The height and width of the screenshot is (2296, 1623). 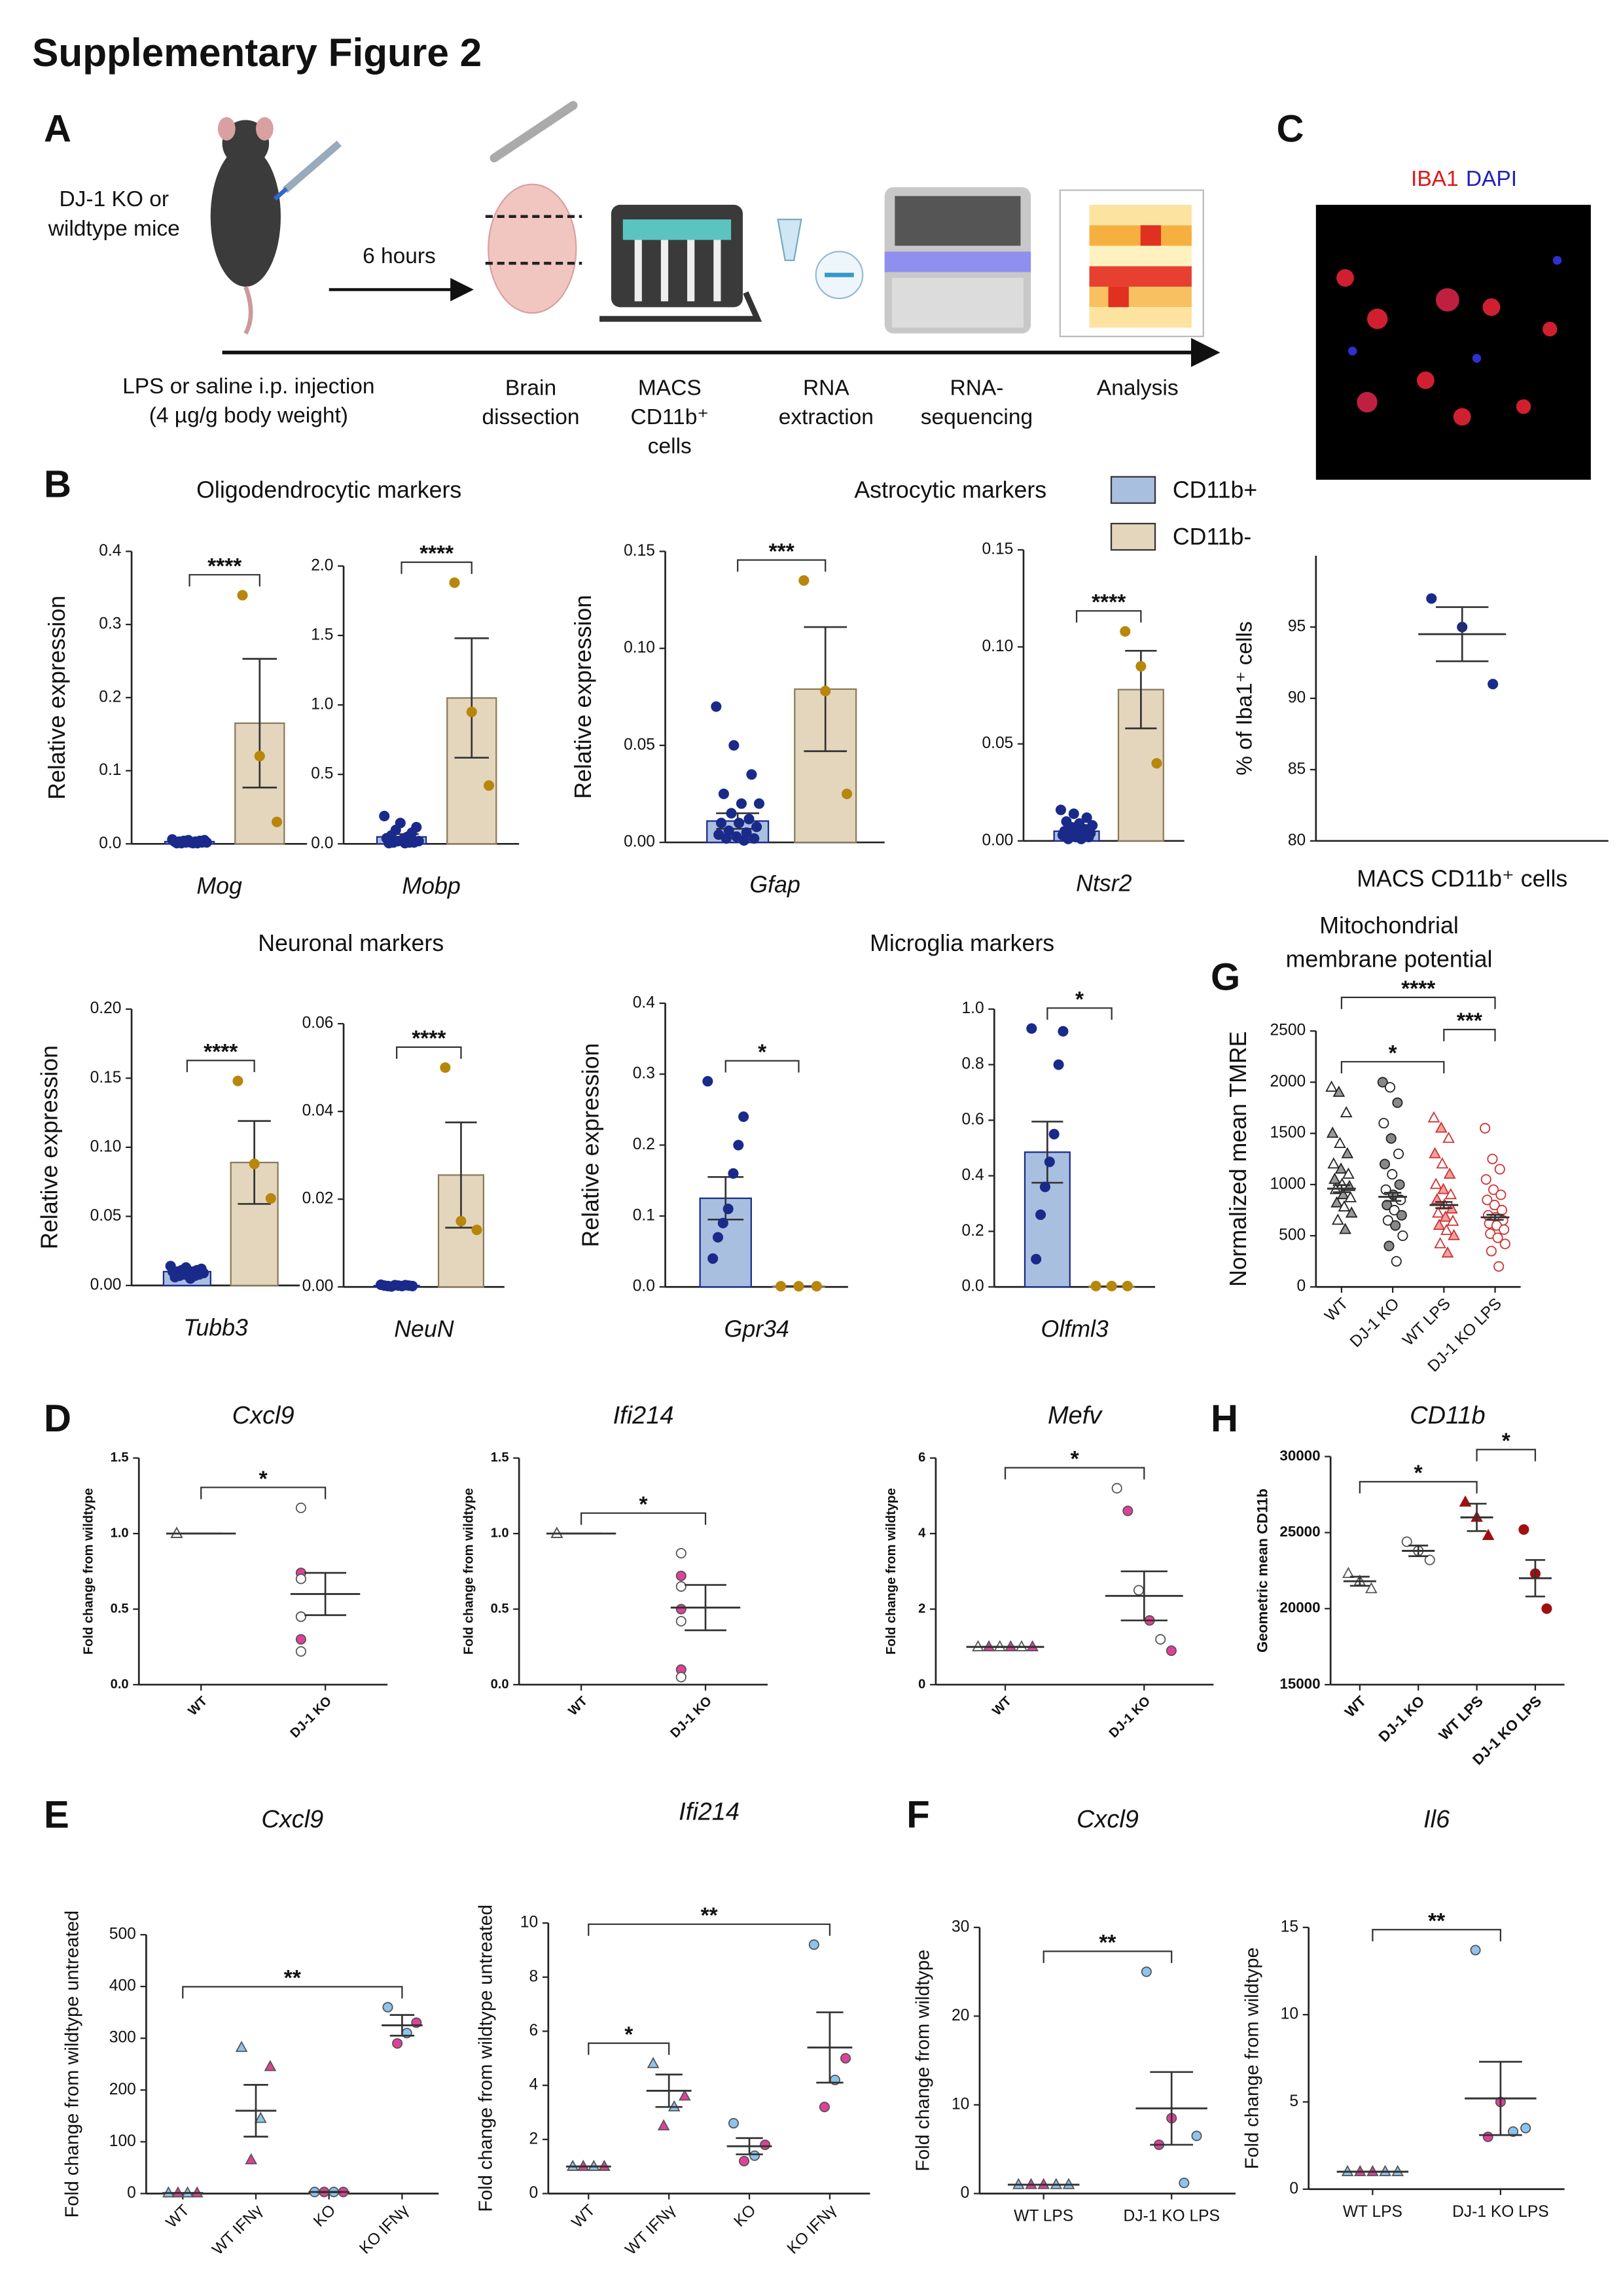 I want to click on step-label: cells, so click(x=670, y=447).